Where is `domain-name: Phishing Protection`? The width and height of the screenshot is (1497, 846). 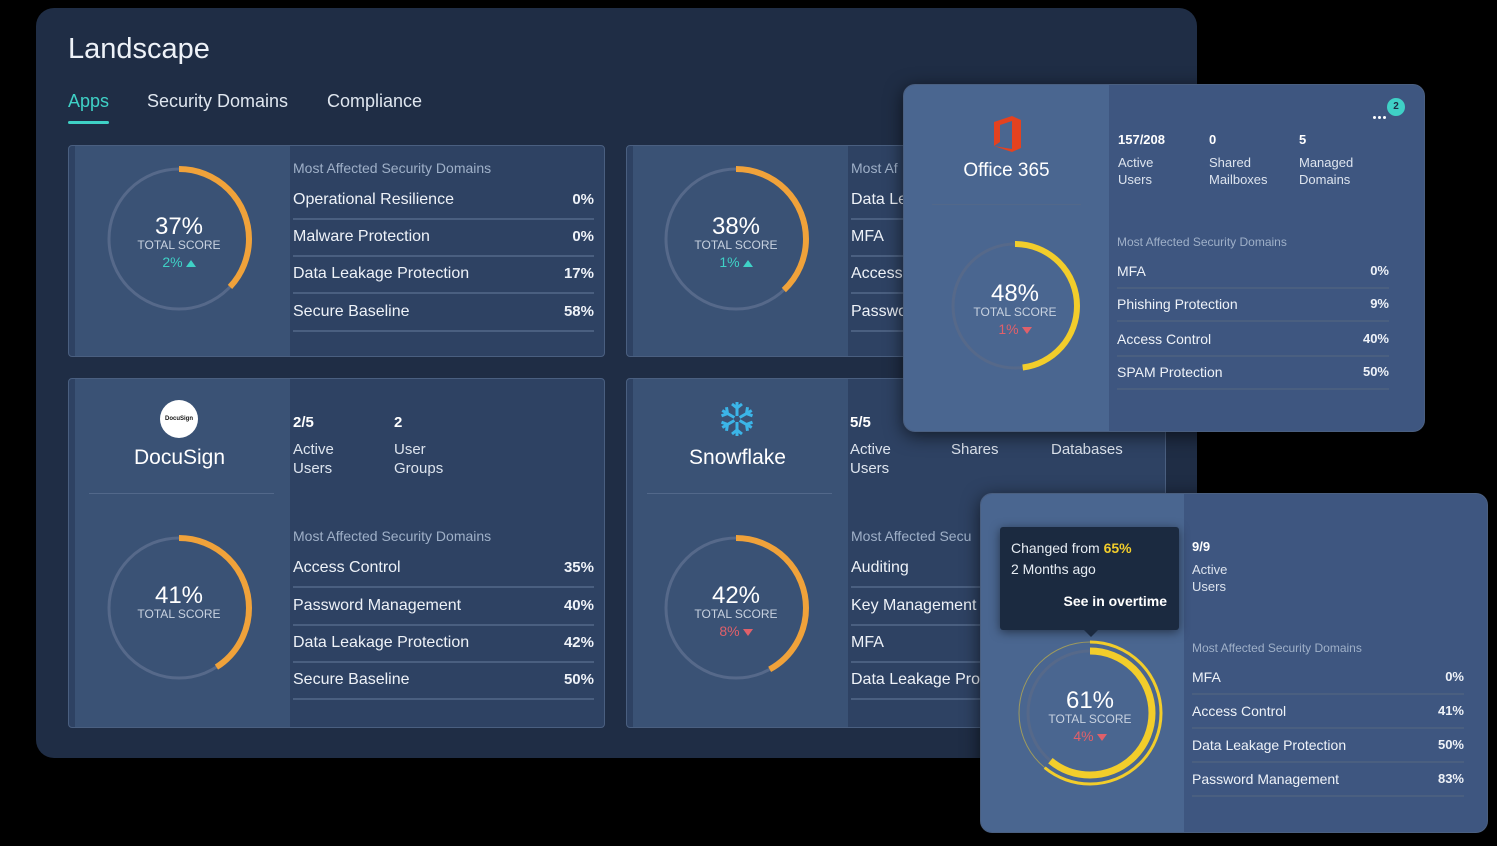 domain-name: Phishing Protection is located at coordinates (1177, 304).